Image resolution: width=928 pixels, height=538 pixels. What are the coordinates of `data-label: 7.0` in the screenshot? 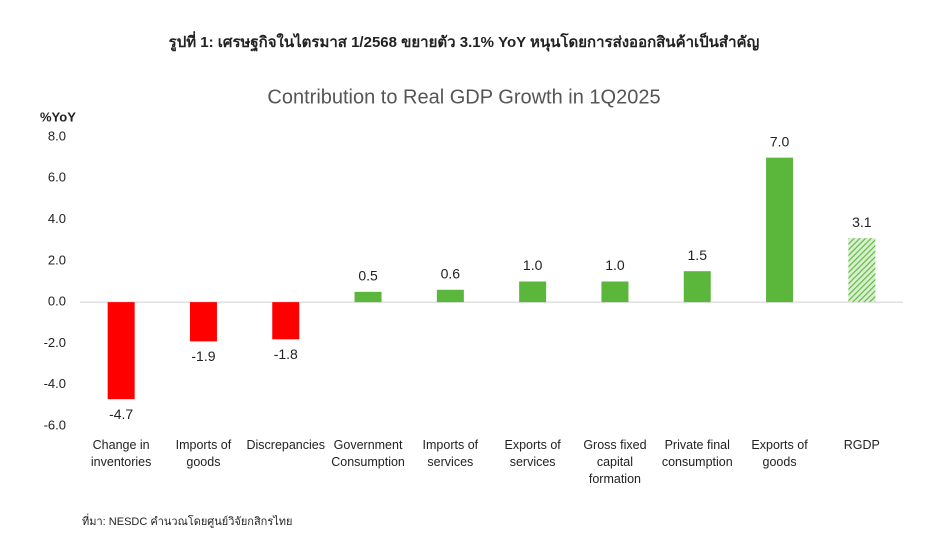 It's located at (780, 141).